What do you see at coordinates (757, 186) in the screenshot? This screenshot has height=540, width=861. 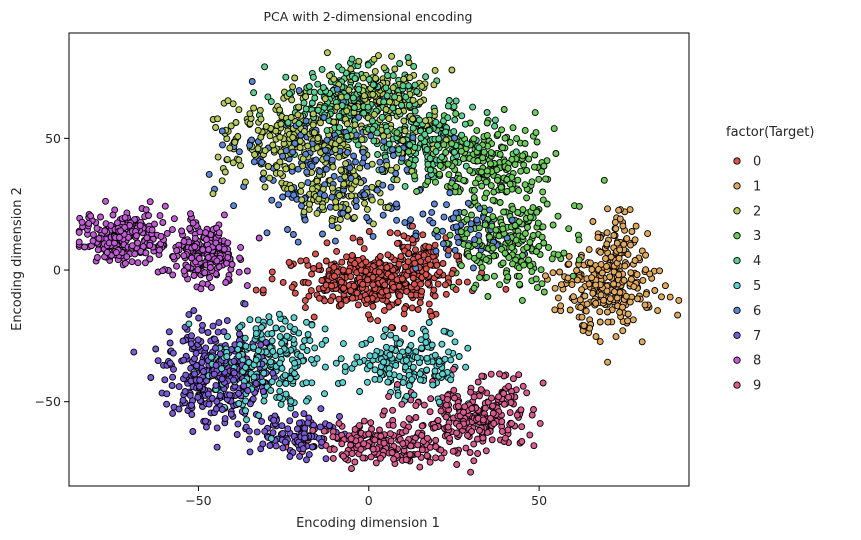 I see `legend-label: 1` at bounding box center [757, 186].